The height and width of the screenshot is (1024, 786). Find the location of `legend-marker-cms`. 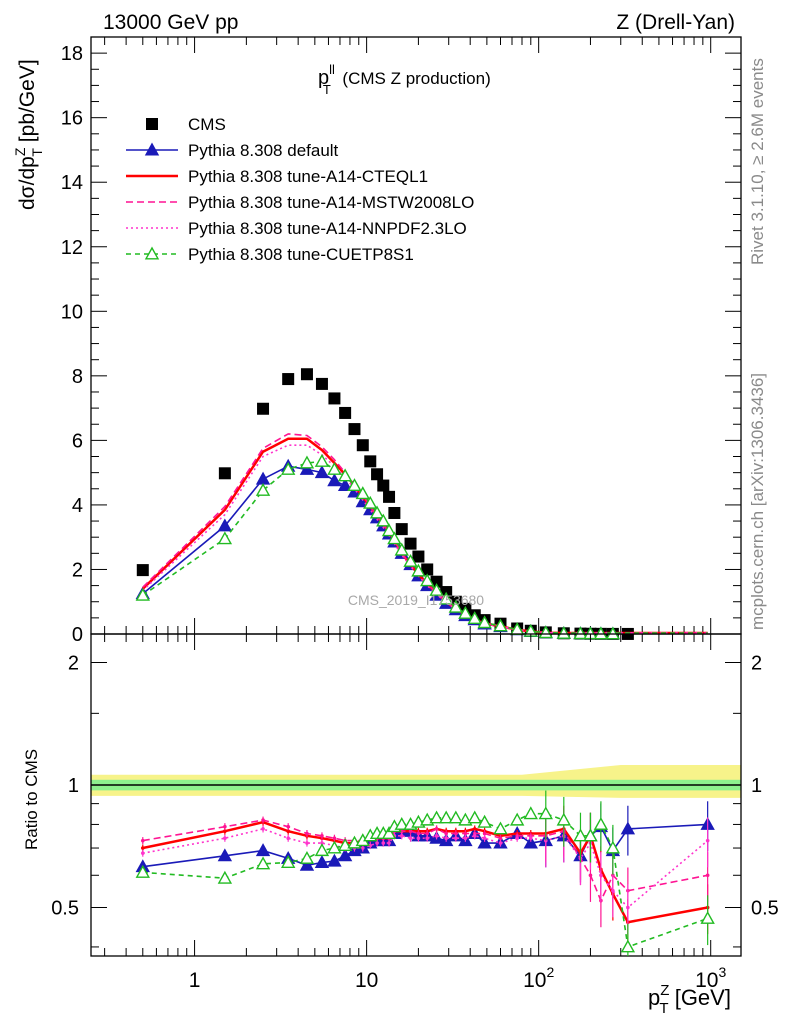

legend-marker-cms is located at coordinates (152, 124).